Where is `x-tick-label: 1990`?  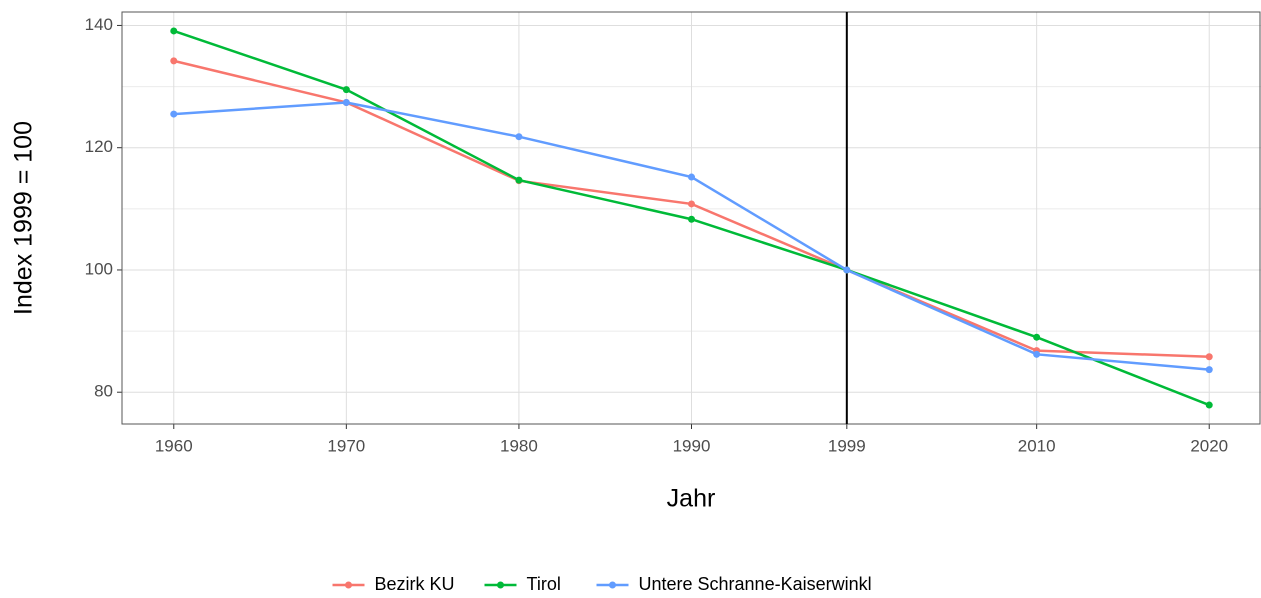
x-tick-label: 1990 is located at coordinates (692, 445).